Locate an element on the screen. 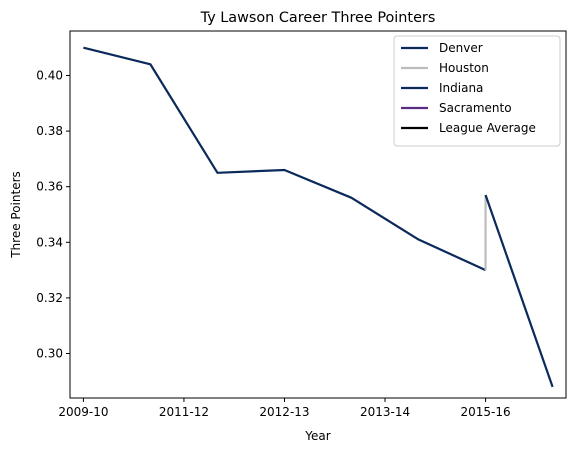 Image resolution: width=579 pixels, height=453 pixels. x-tick-label: 2012-13 is located at coordinates (284, 412).